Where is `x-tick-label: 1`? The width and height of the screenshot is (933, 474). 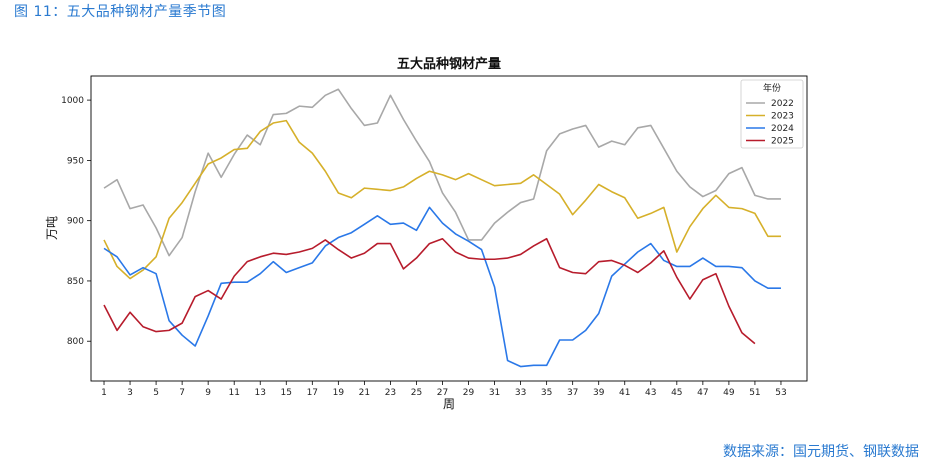
x-tick-label: 1 is located at coordinates (104, 393).